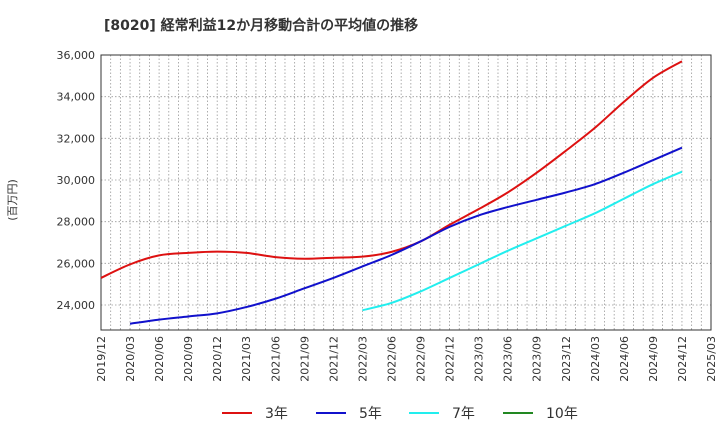 This screenshot has width=720, height=440. What do you see at coordinates (76, 222) in the screenshot?
I see `y-tick-label: 28,000` at bounding box center [76, 222].